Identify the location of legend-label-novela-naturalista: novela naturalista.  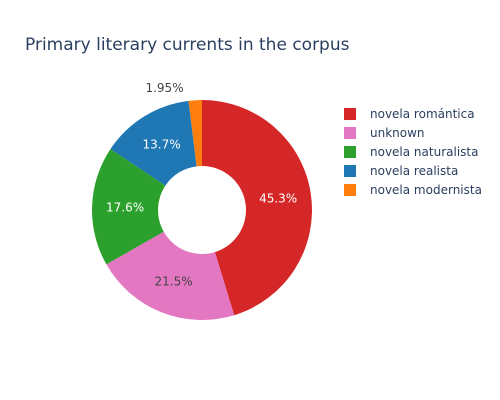
(424, 152).